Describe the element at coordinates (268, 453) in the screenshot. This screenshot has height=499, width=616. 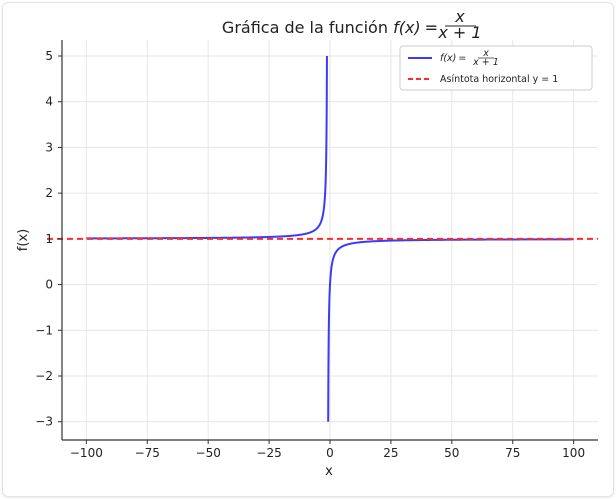
I see `x-tick-label: −25` at that location.